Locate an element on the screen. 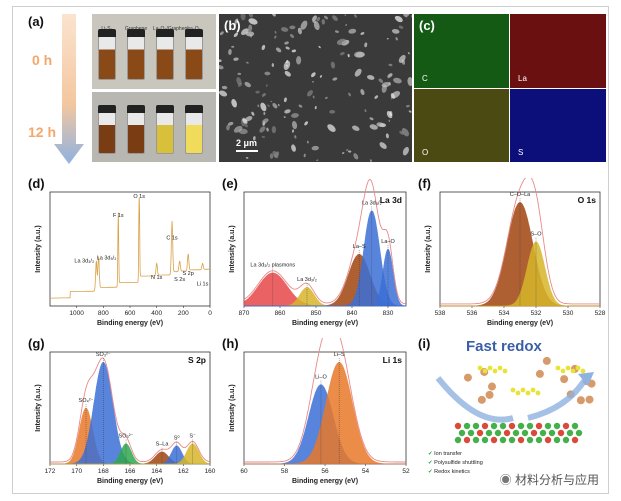  eds-map-s is located at coordinates (558, 125).